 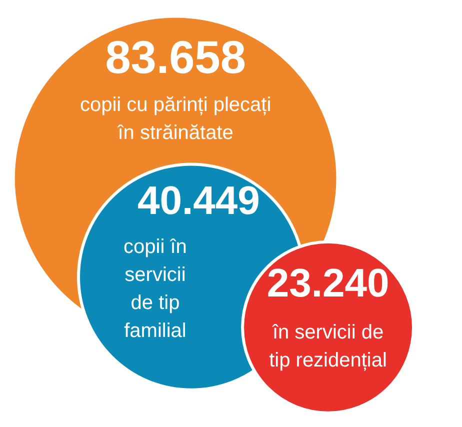 I want to click on data-label: 83.658, so click(x=175, y=56).